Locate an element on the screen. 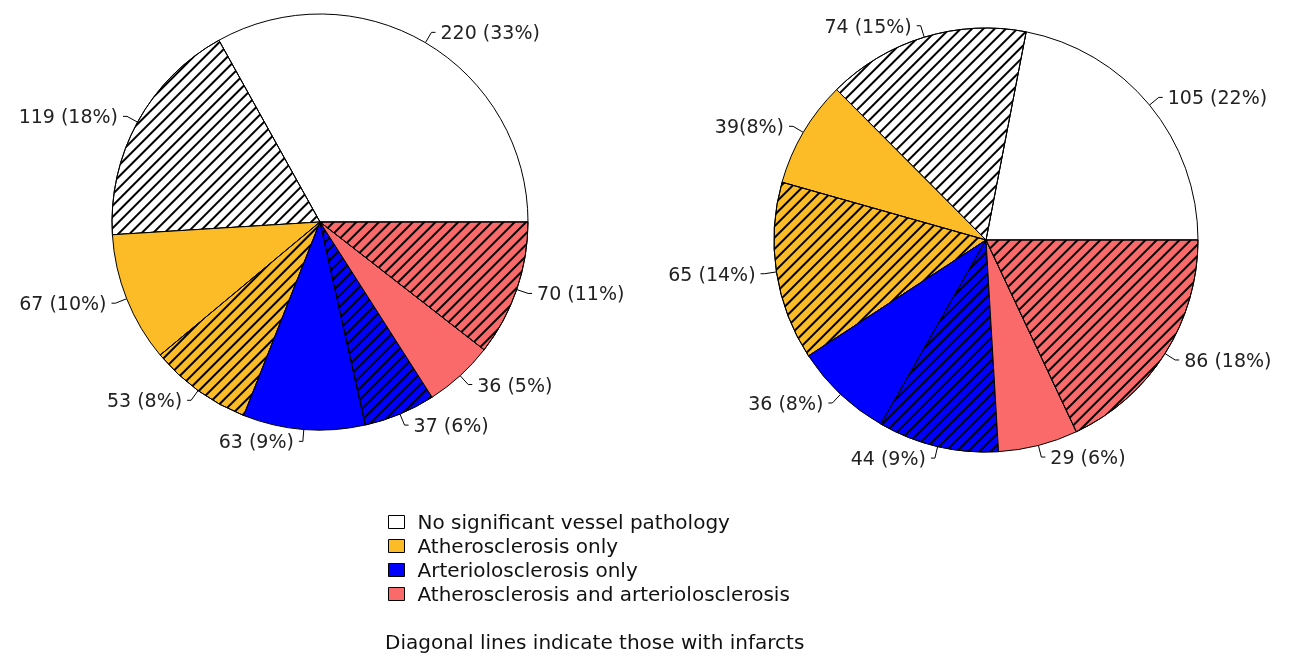 The height and width of the screenshot is (662, 1300). data-label: 70 (11%) is located at coordinates (581, 293).